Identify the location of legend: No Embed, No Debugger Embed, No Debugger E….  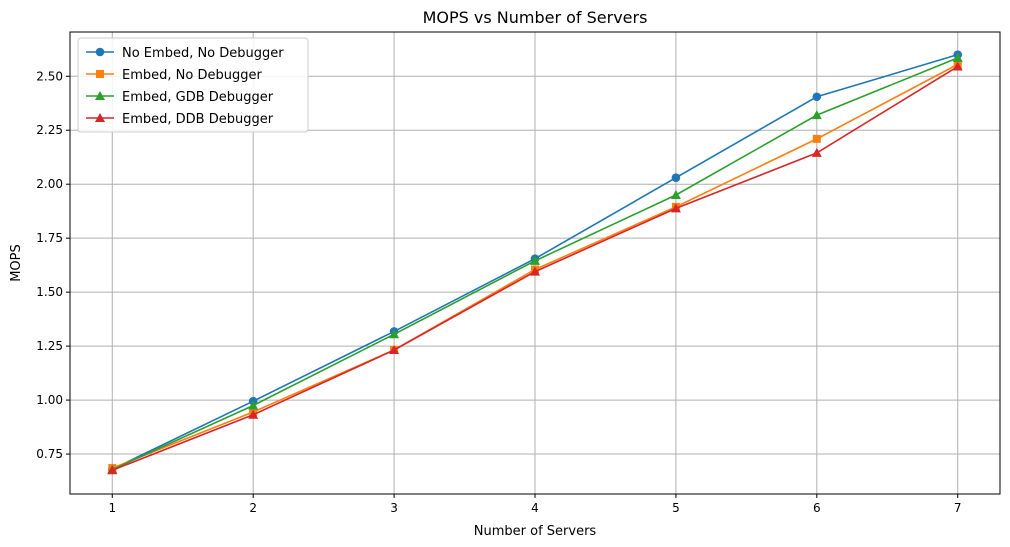
(193, 85).